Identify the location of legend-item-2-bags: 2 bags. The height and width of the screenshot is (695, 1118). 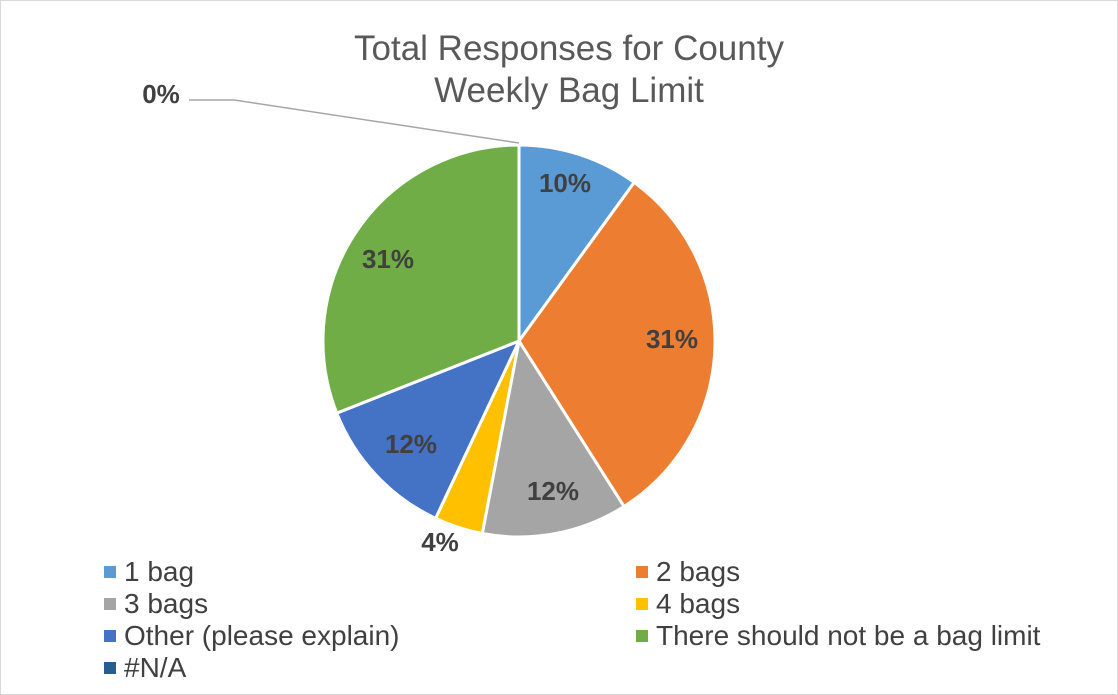
(688, 572).